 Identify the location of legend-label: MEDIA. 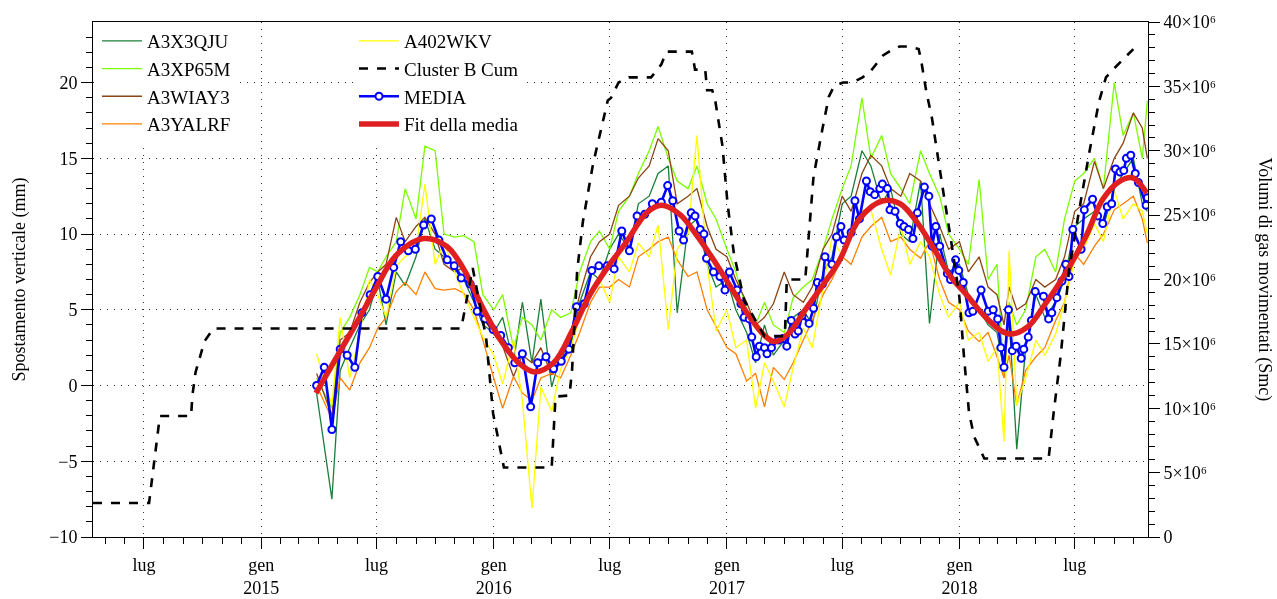
(435, 97).